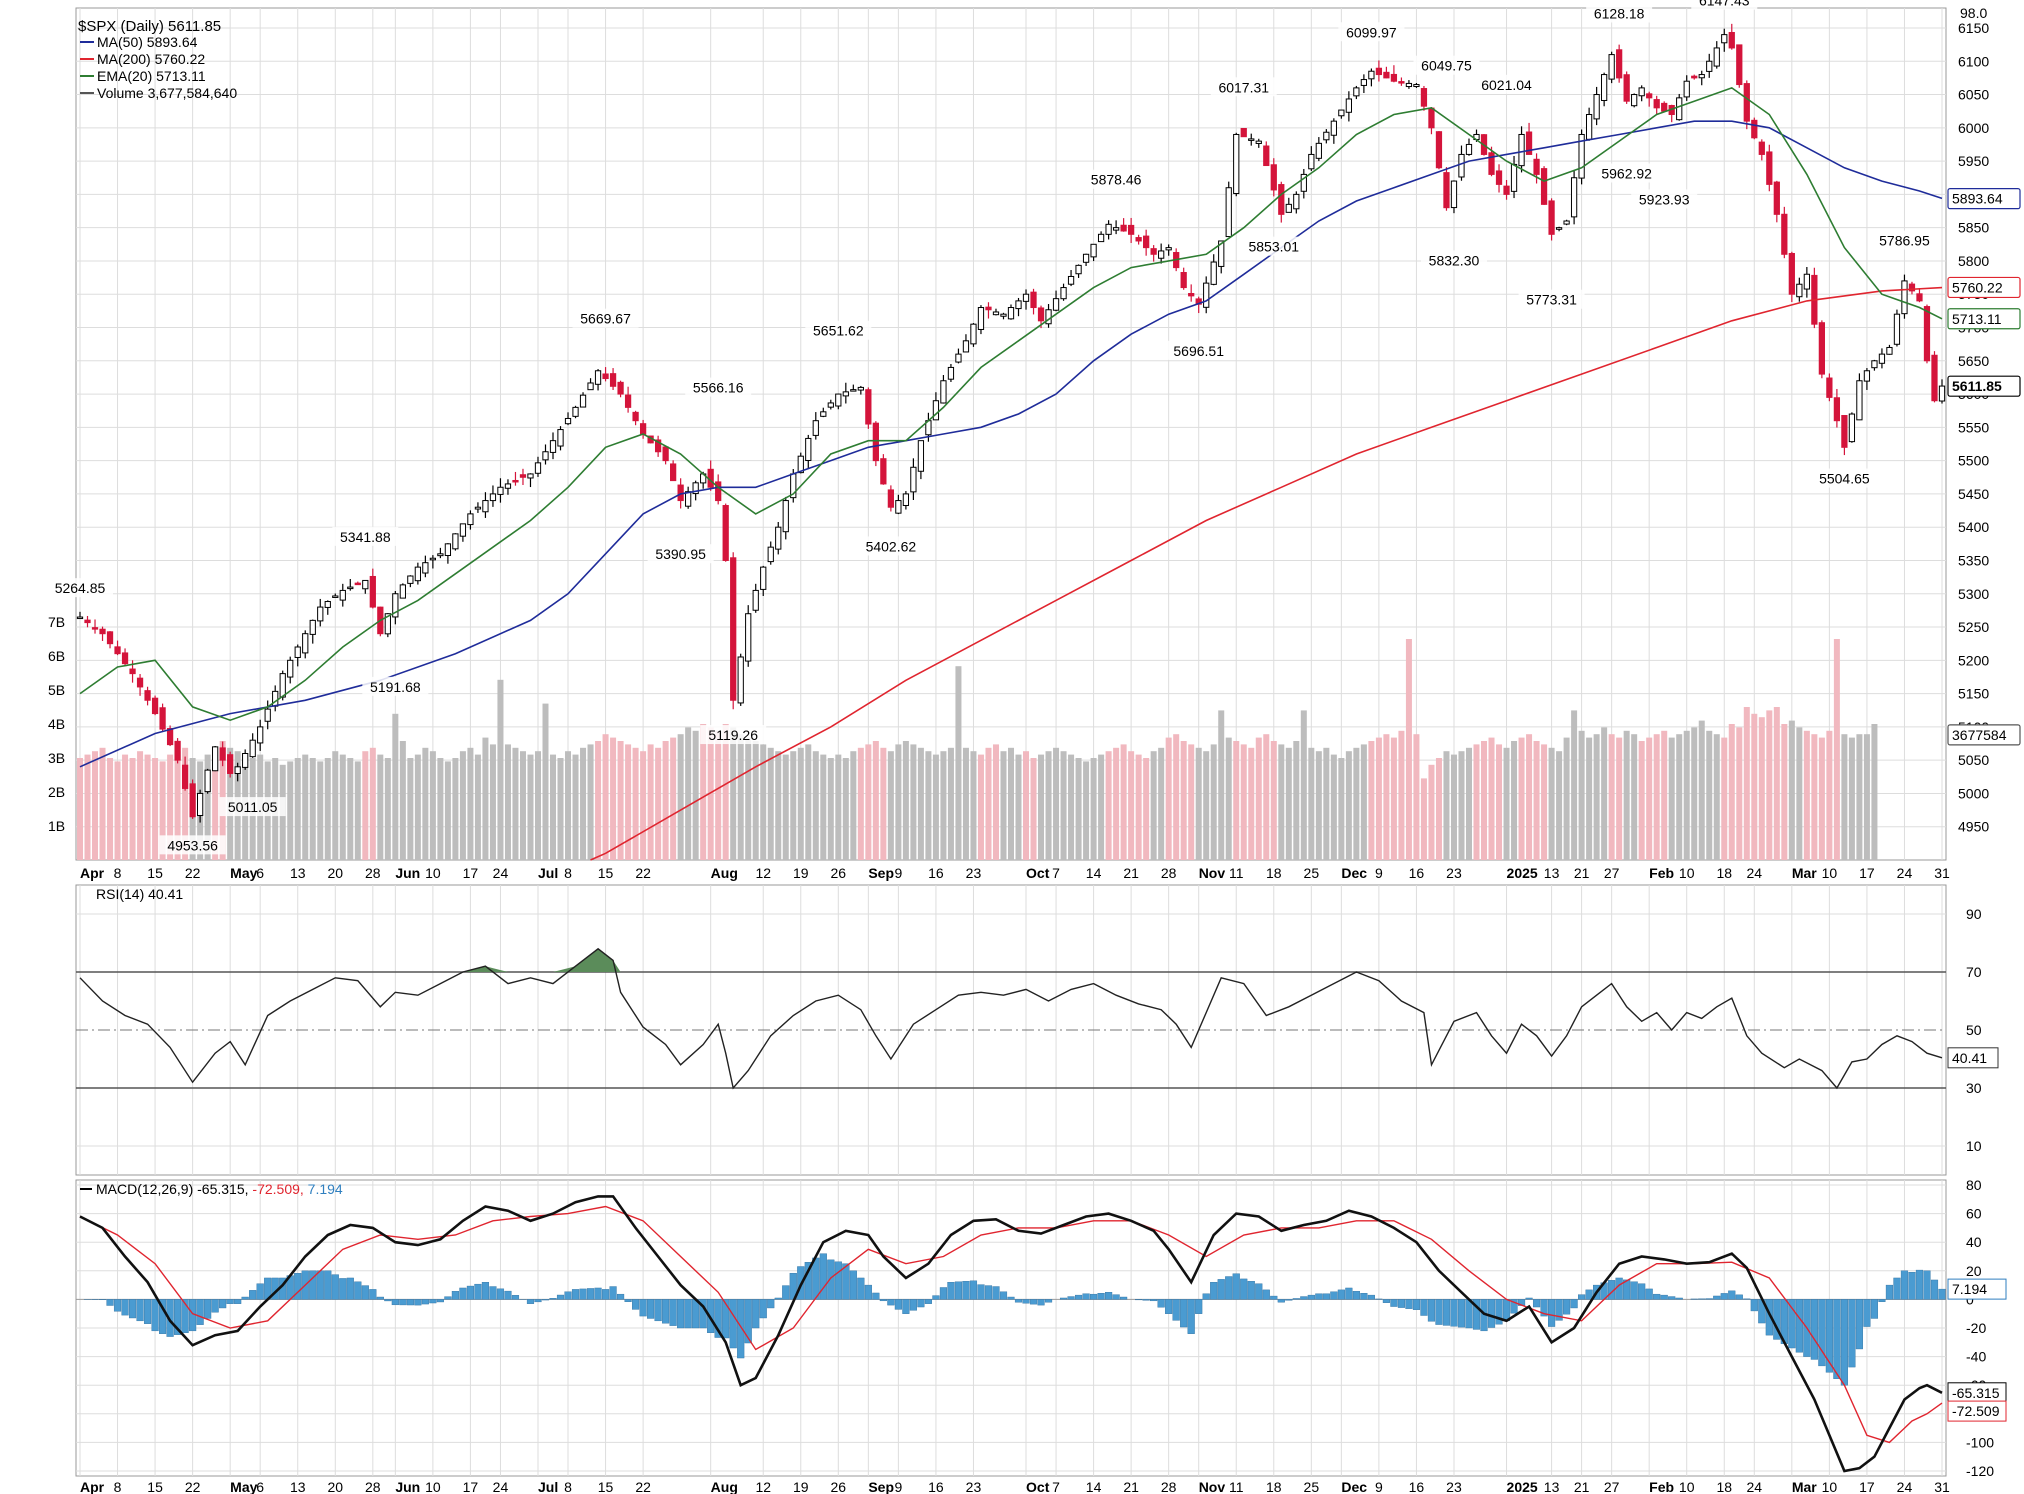  What do you see at coordinates (1980, 1442) in the screenshot?
I see `macd-tick-label: -100` at bounding box center [1980, 1442].